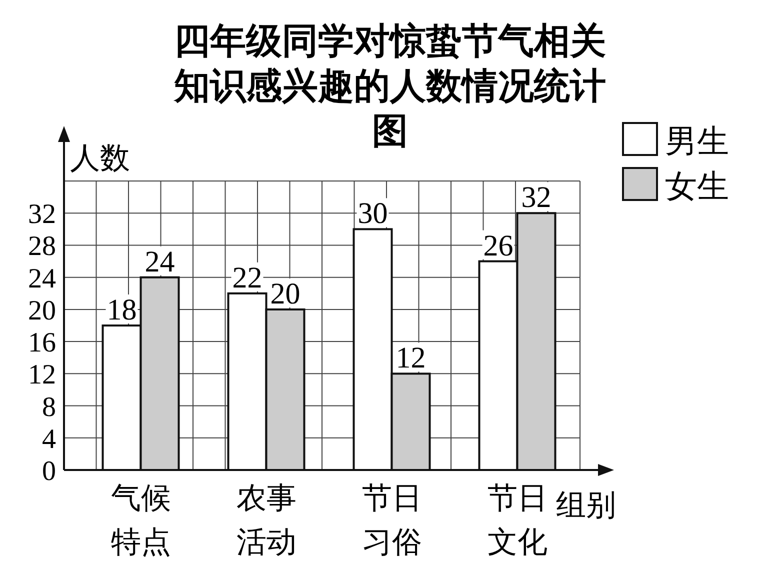 This screenshot has width=774, height=583. I want to click on data-label: 12, so click(411, 358).